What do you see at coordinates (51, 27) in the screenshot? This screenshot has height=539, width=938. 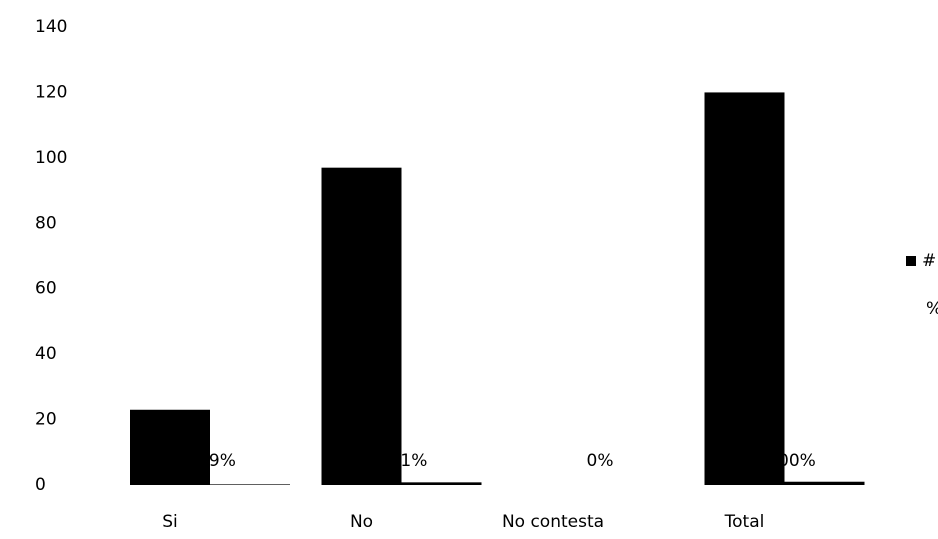 I see `y-tick-label: 140` at bounding box center [51, 27].